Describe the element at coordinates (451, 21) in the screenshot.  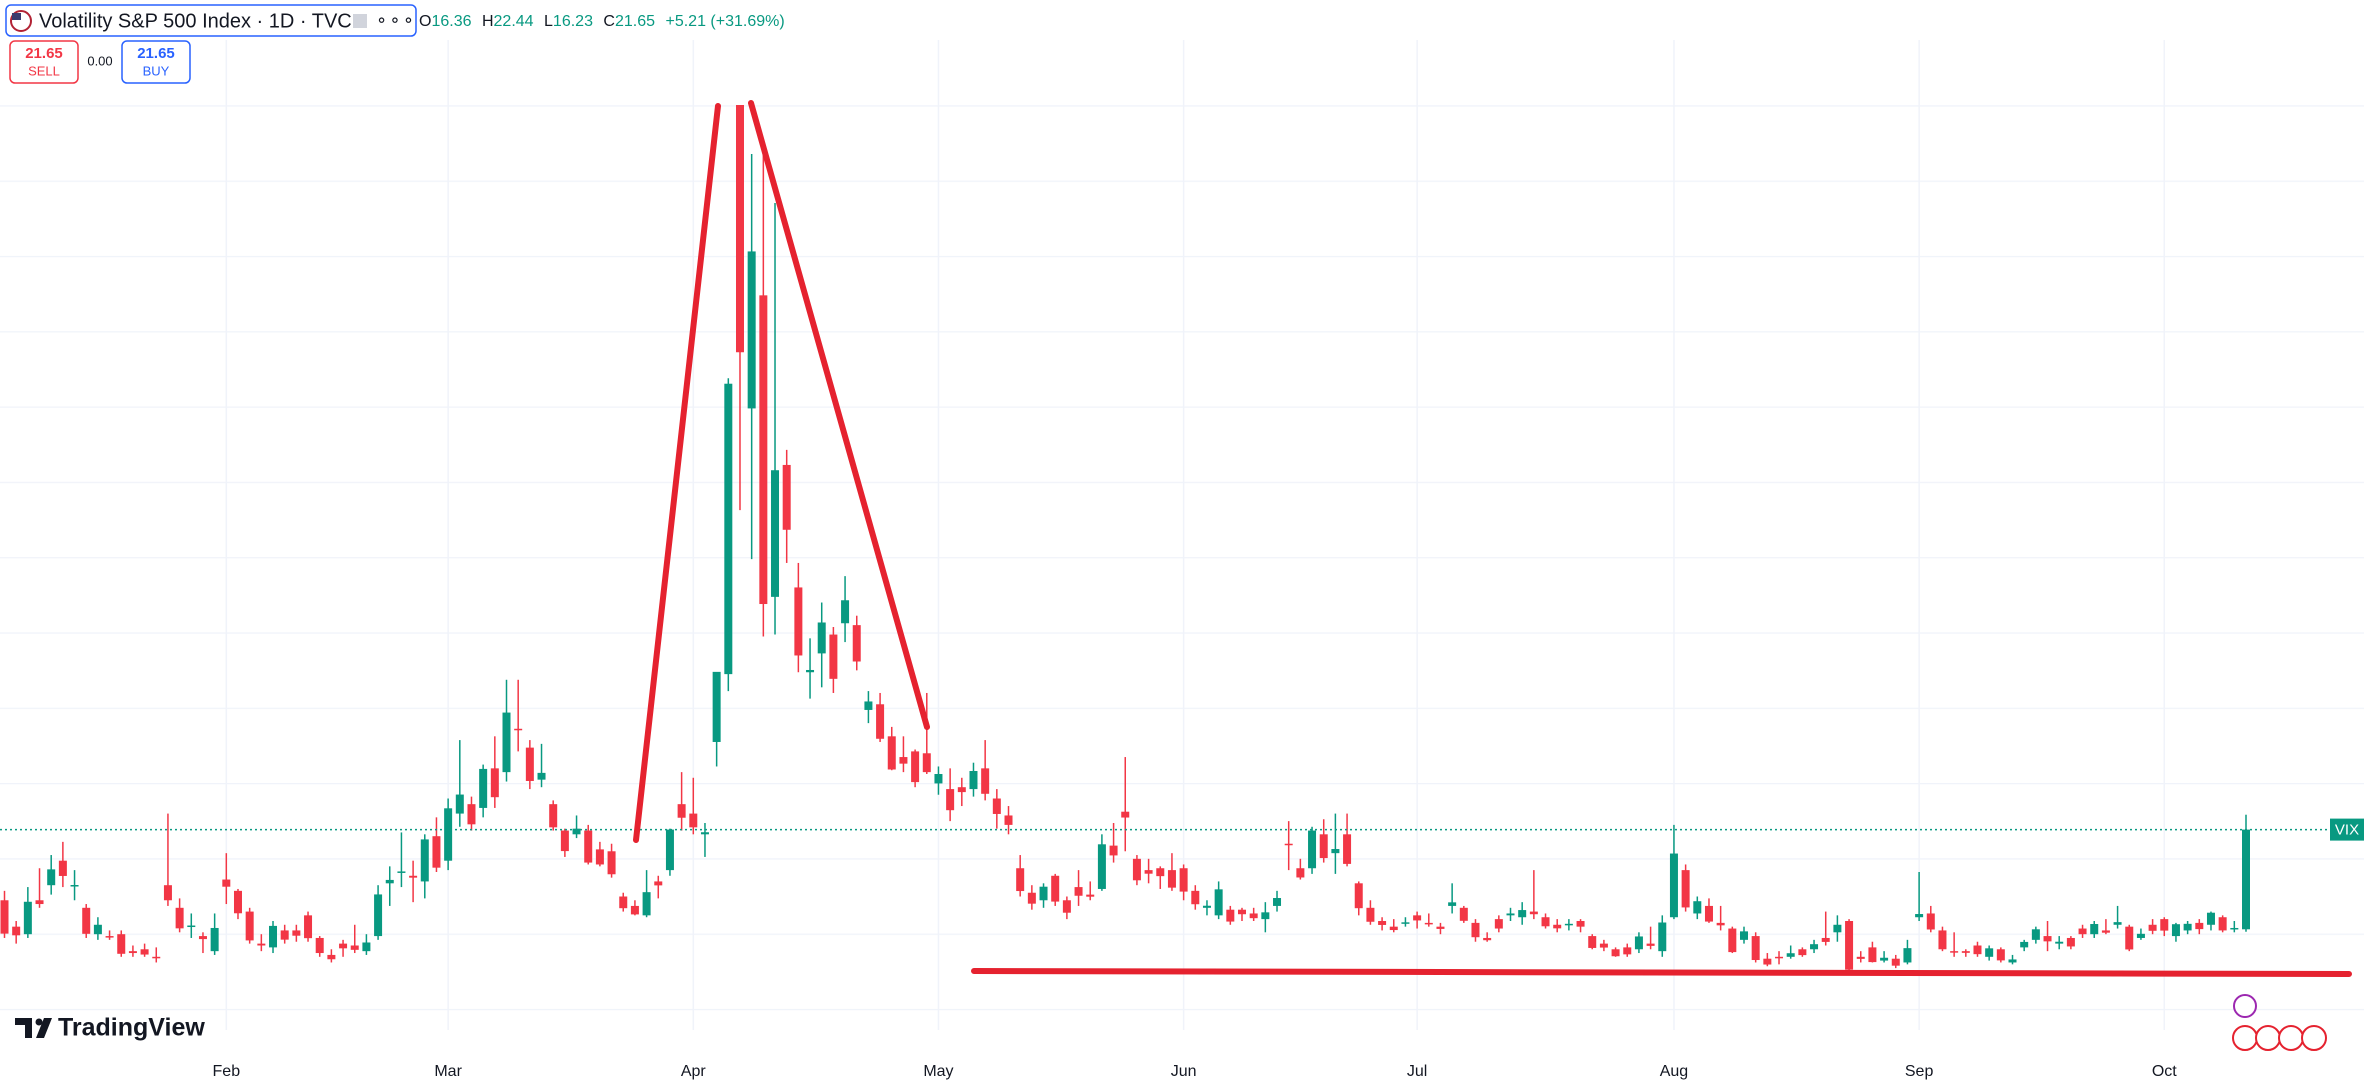
I see `legend-value: 16.36` at that location.